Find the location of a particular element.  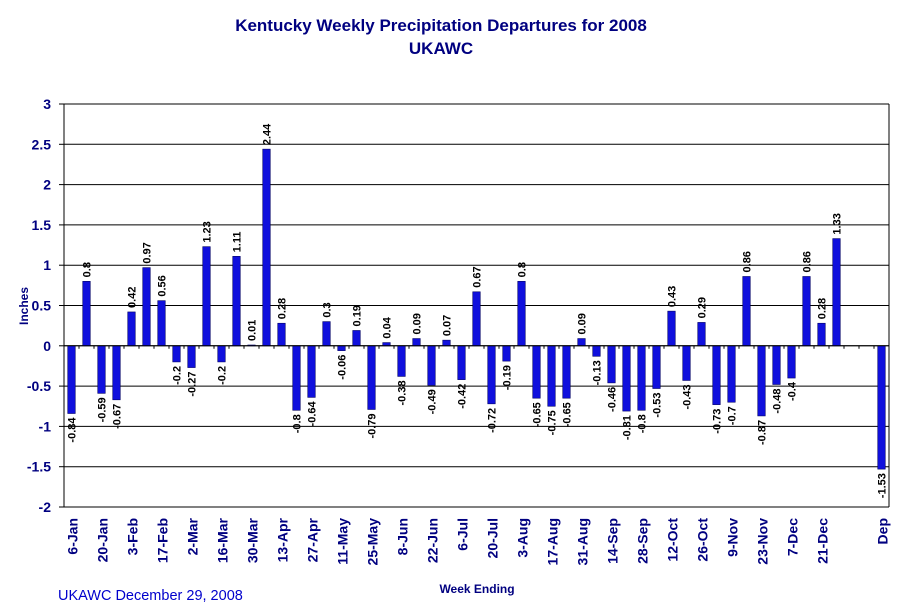

data-label: -0.06 is located at coordinates (343, 367).